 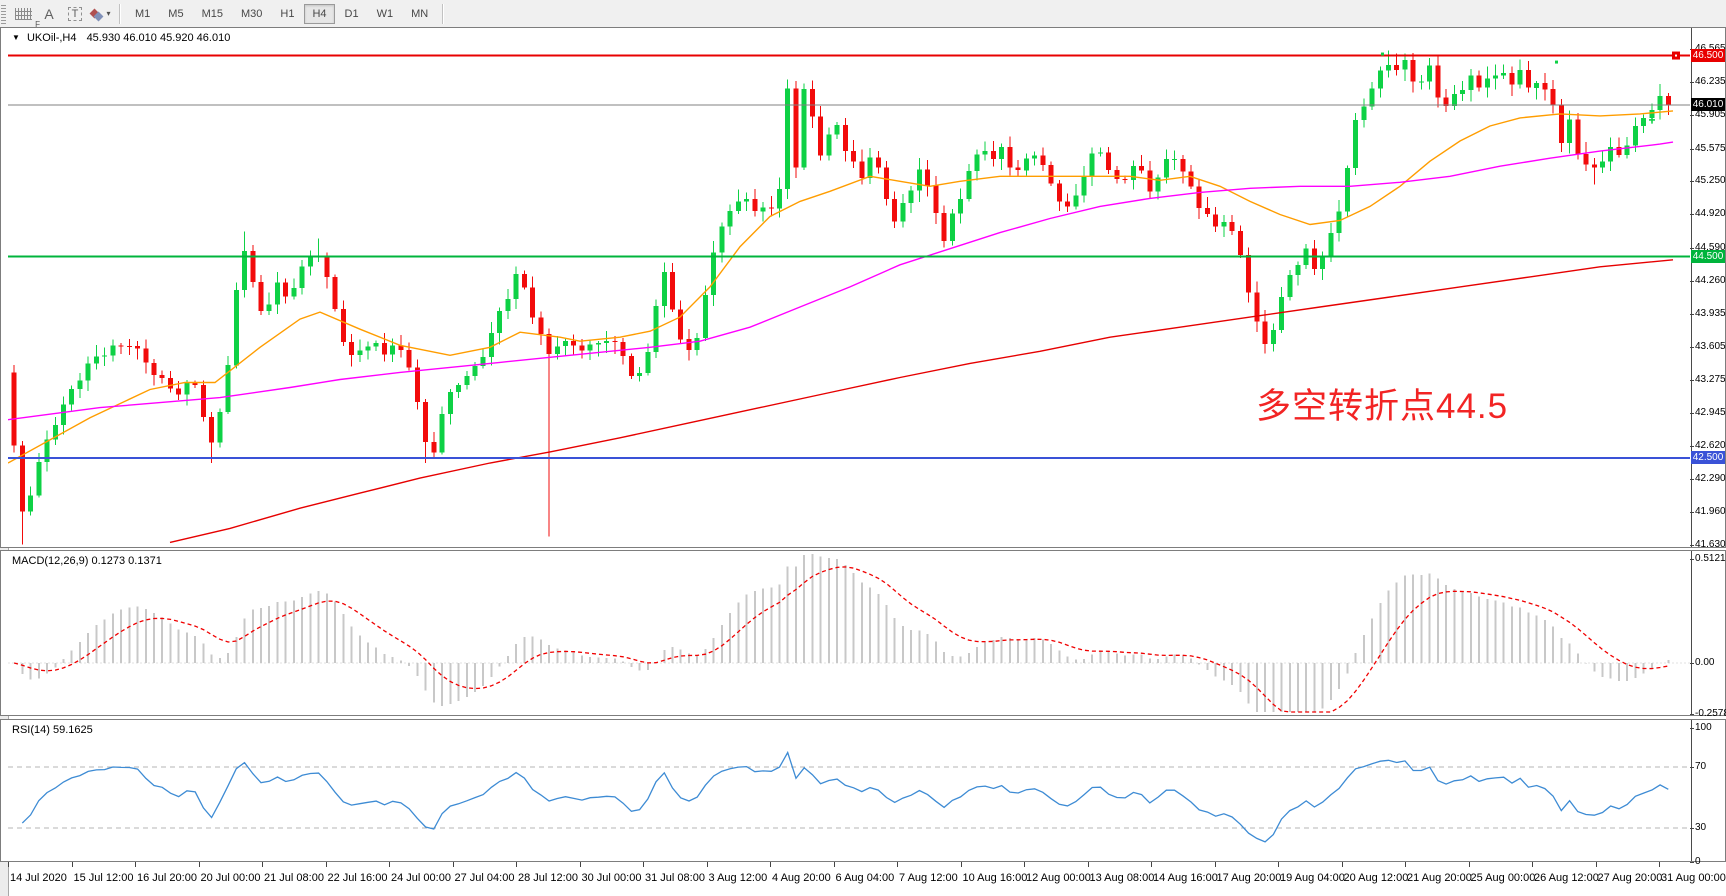 I want to click on timeframe-button-w1: W1, so click(x=385, y=14).